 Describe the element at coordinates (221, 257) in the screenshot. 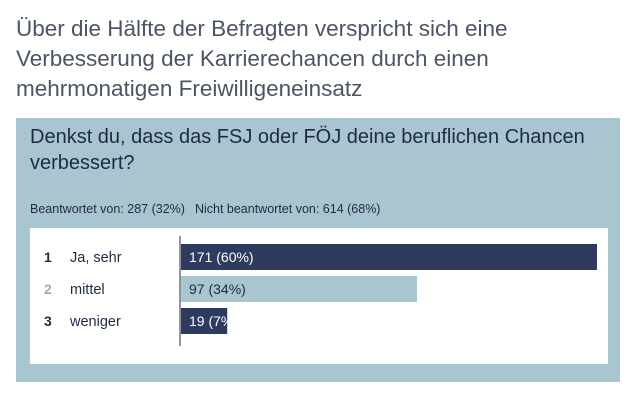

I see `value-label: 171 (60%)` at that location.